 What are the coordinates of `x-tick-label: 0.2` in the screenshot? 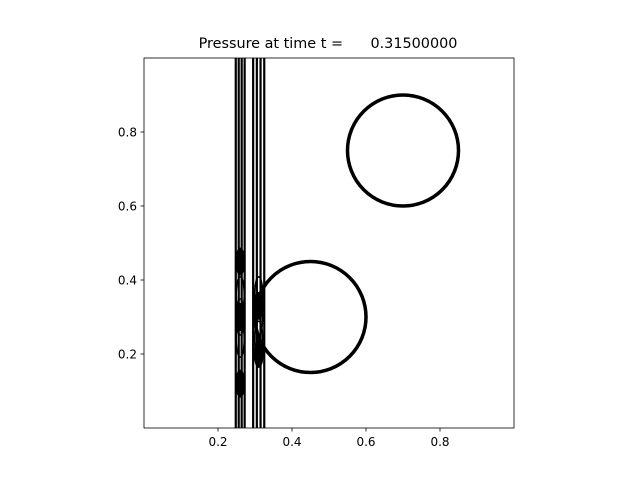 It's located at (217, 442).